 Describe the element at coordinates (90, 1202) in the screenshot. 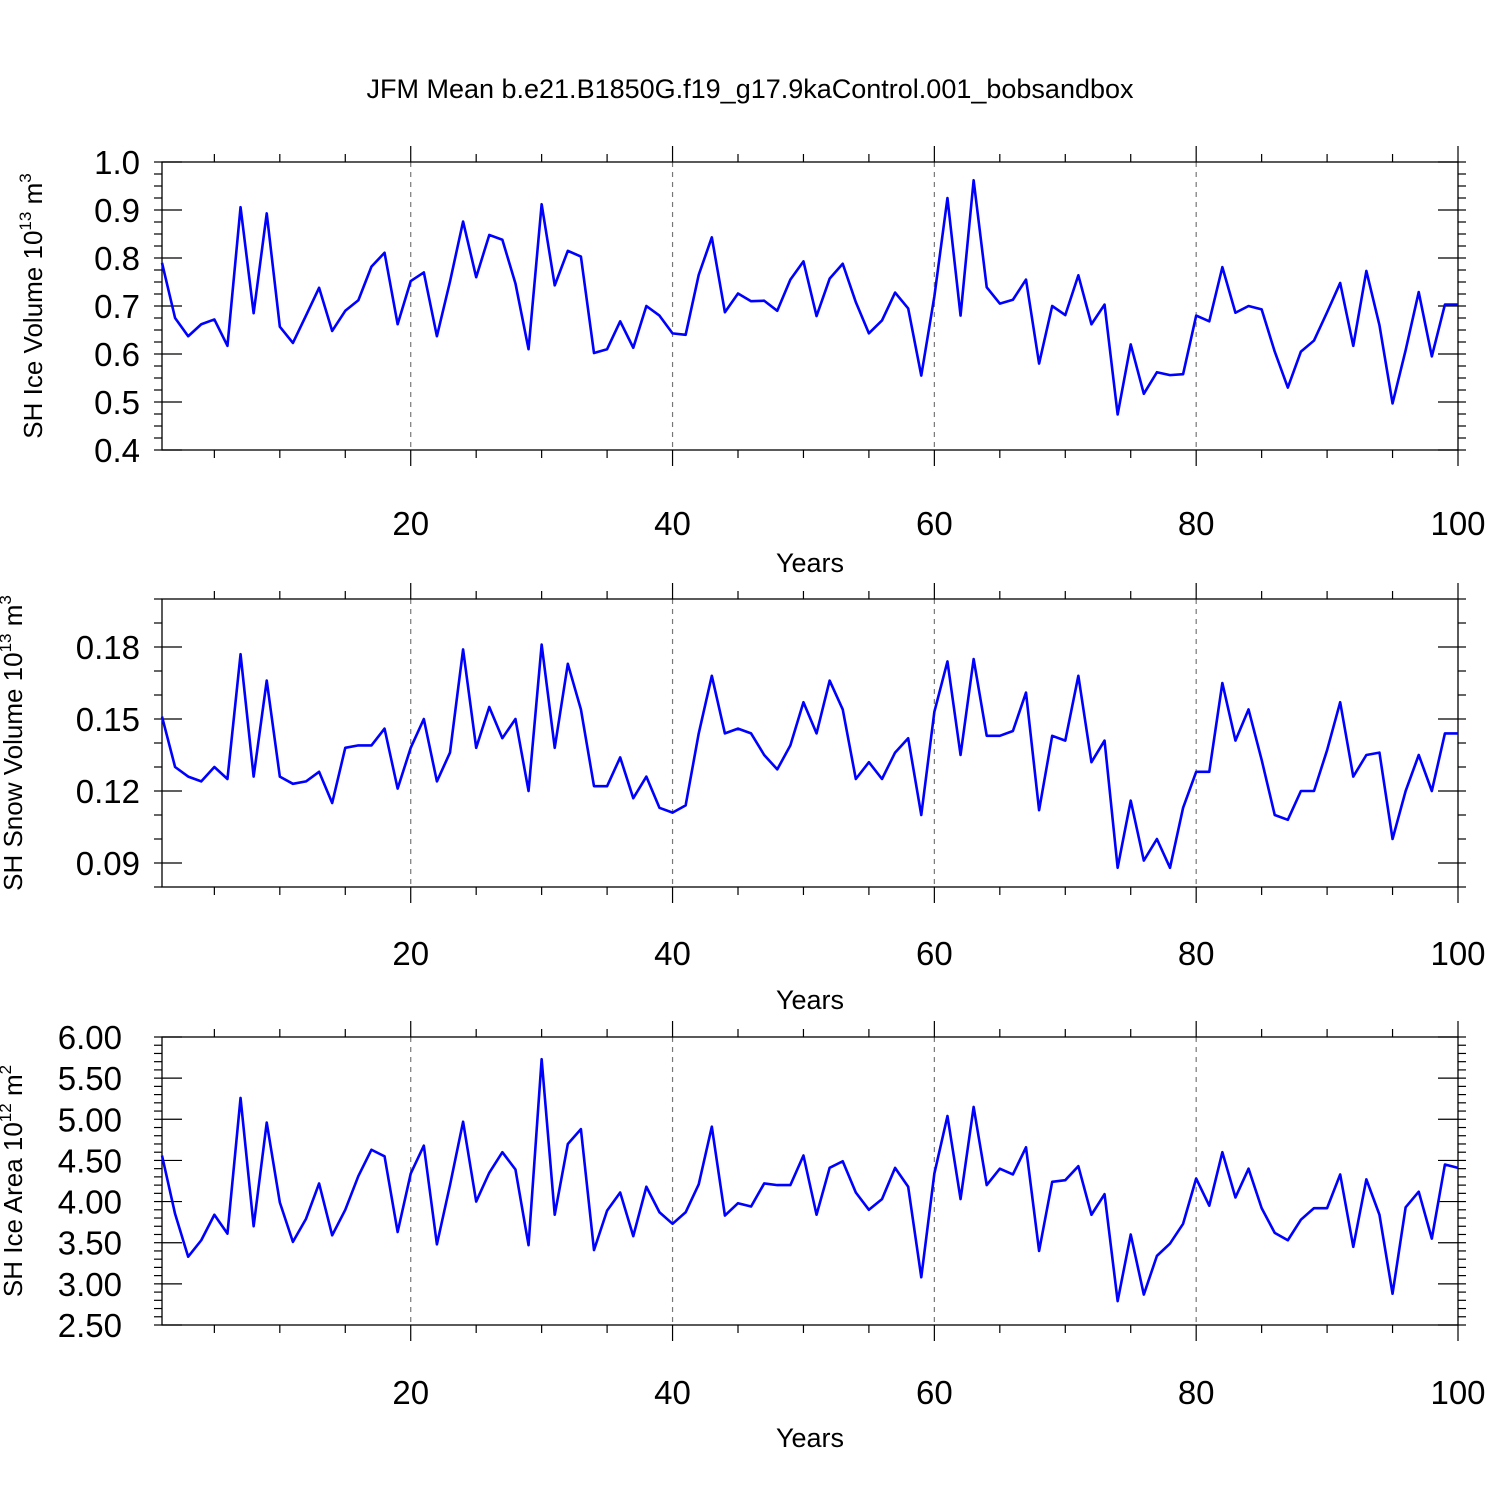

I see `y-tick-label: 4.00` at that location.